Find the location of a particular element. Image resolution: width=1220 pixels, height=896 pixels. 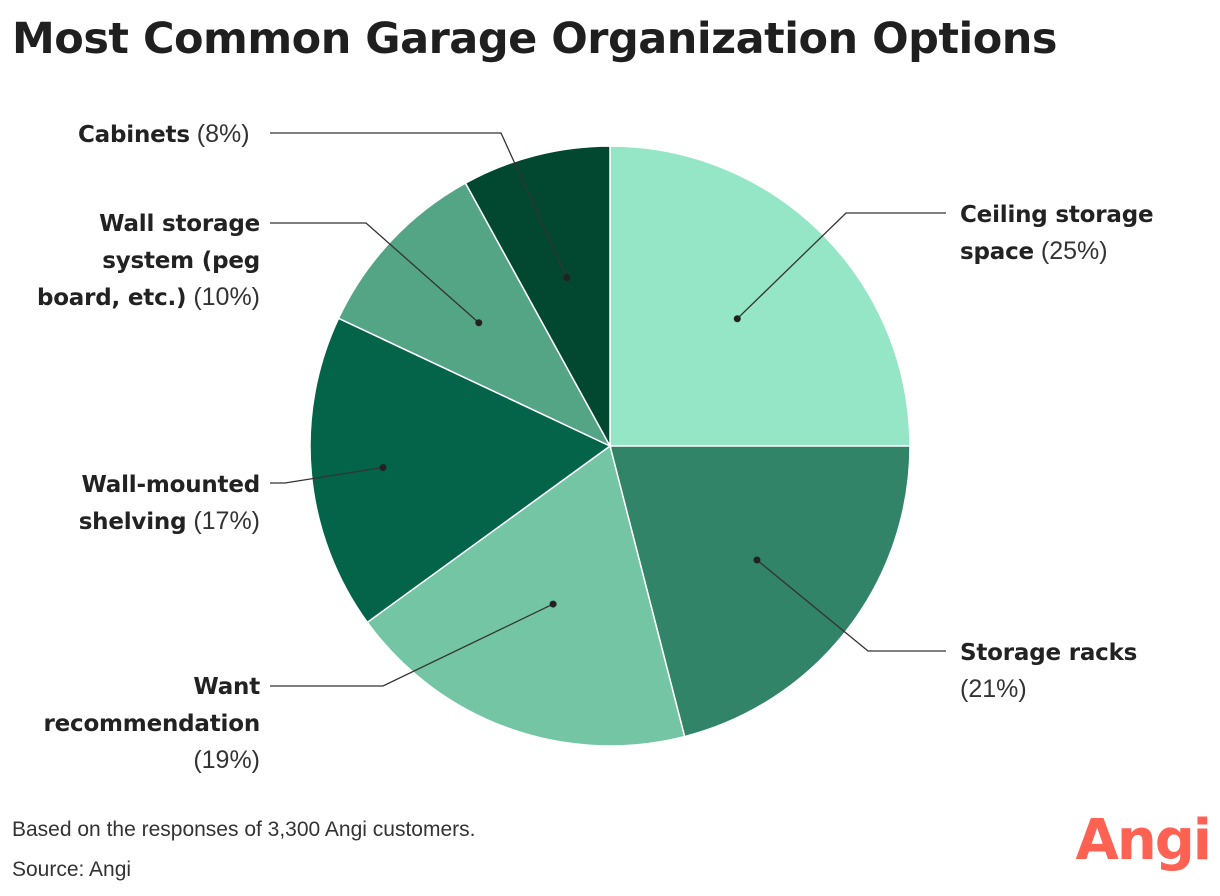

pie-slice-storage-racks is located at coordinates (760, 591).